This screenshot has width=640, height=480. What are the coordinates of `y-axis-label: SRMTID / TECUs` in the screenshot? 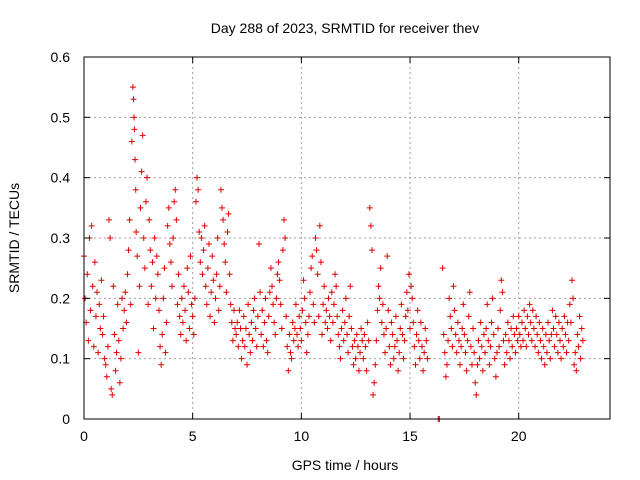 It's located at (14, 238).